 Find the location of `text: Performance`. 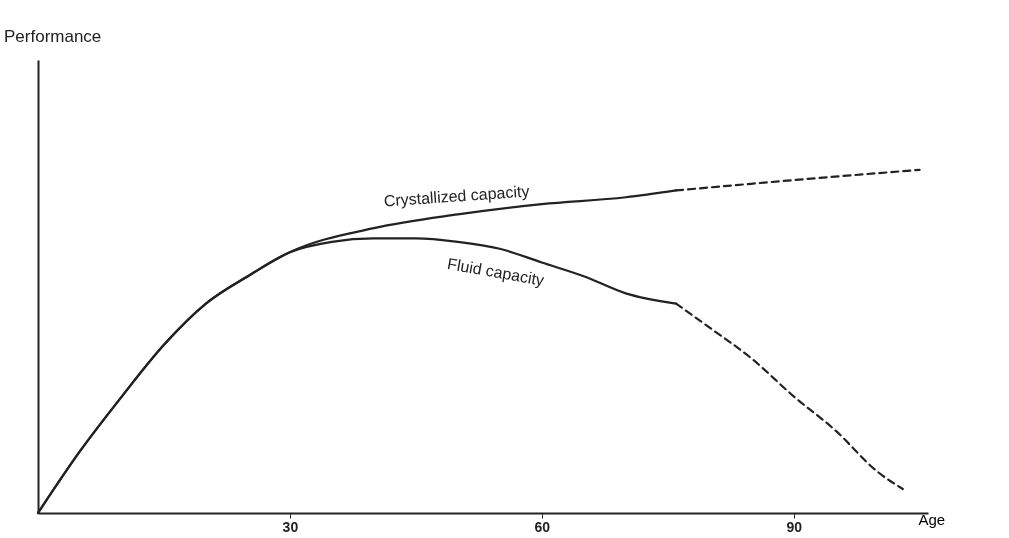

text: Performance is located at coordinates (53, 36).